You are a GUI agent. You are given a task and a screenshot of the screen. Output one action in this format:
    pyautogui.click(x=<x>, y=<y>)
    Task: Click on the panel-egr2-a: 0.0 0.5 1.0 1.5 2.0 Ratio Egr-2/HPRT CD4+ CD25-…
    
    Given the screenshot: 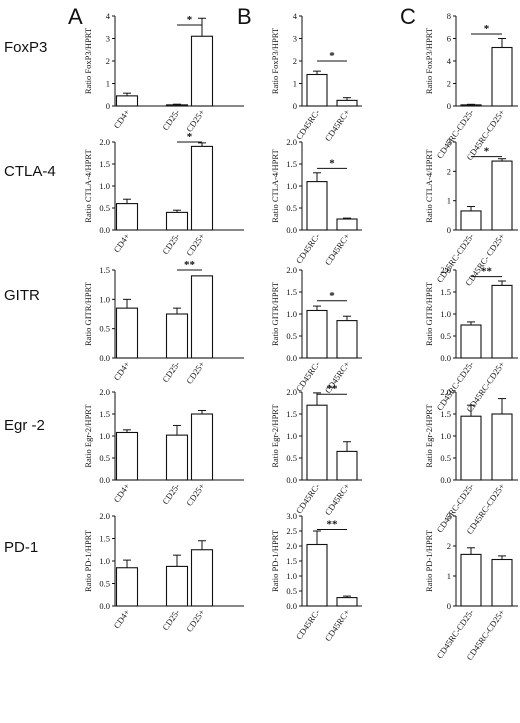 What is the action you would take?
    pyautogui.click(x=163, y=447)
    